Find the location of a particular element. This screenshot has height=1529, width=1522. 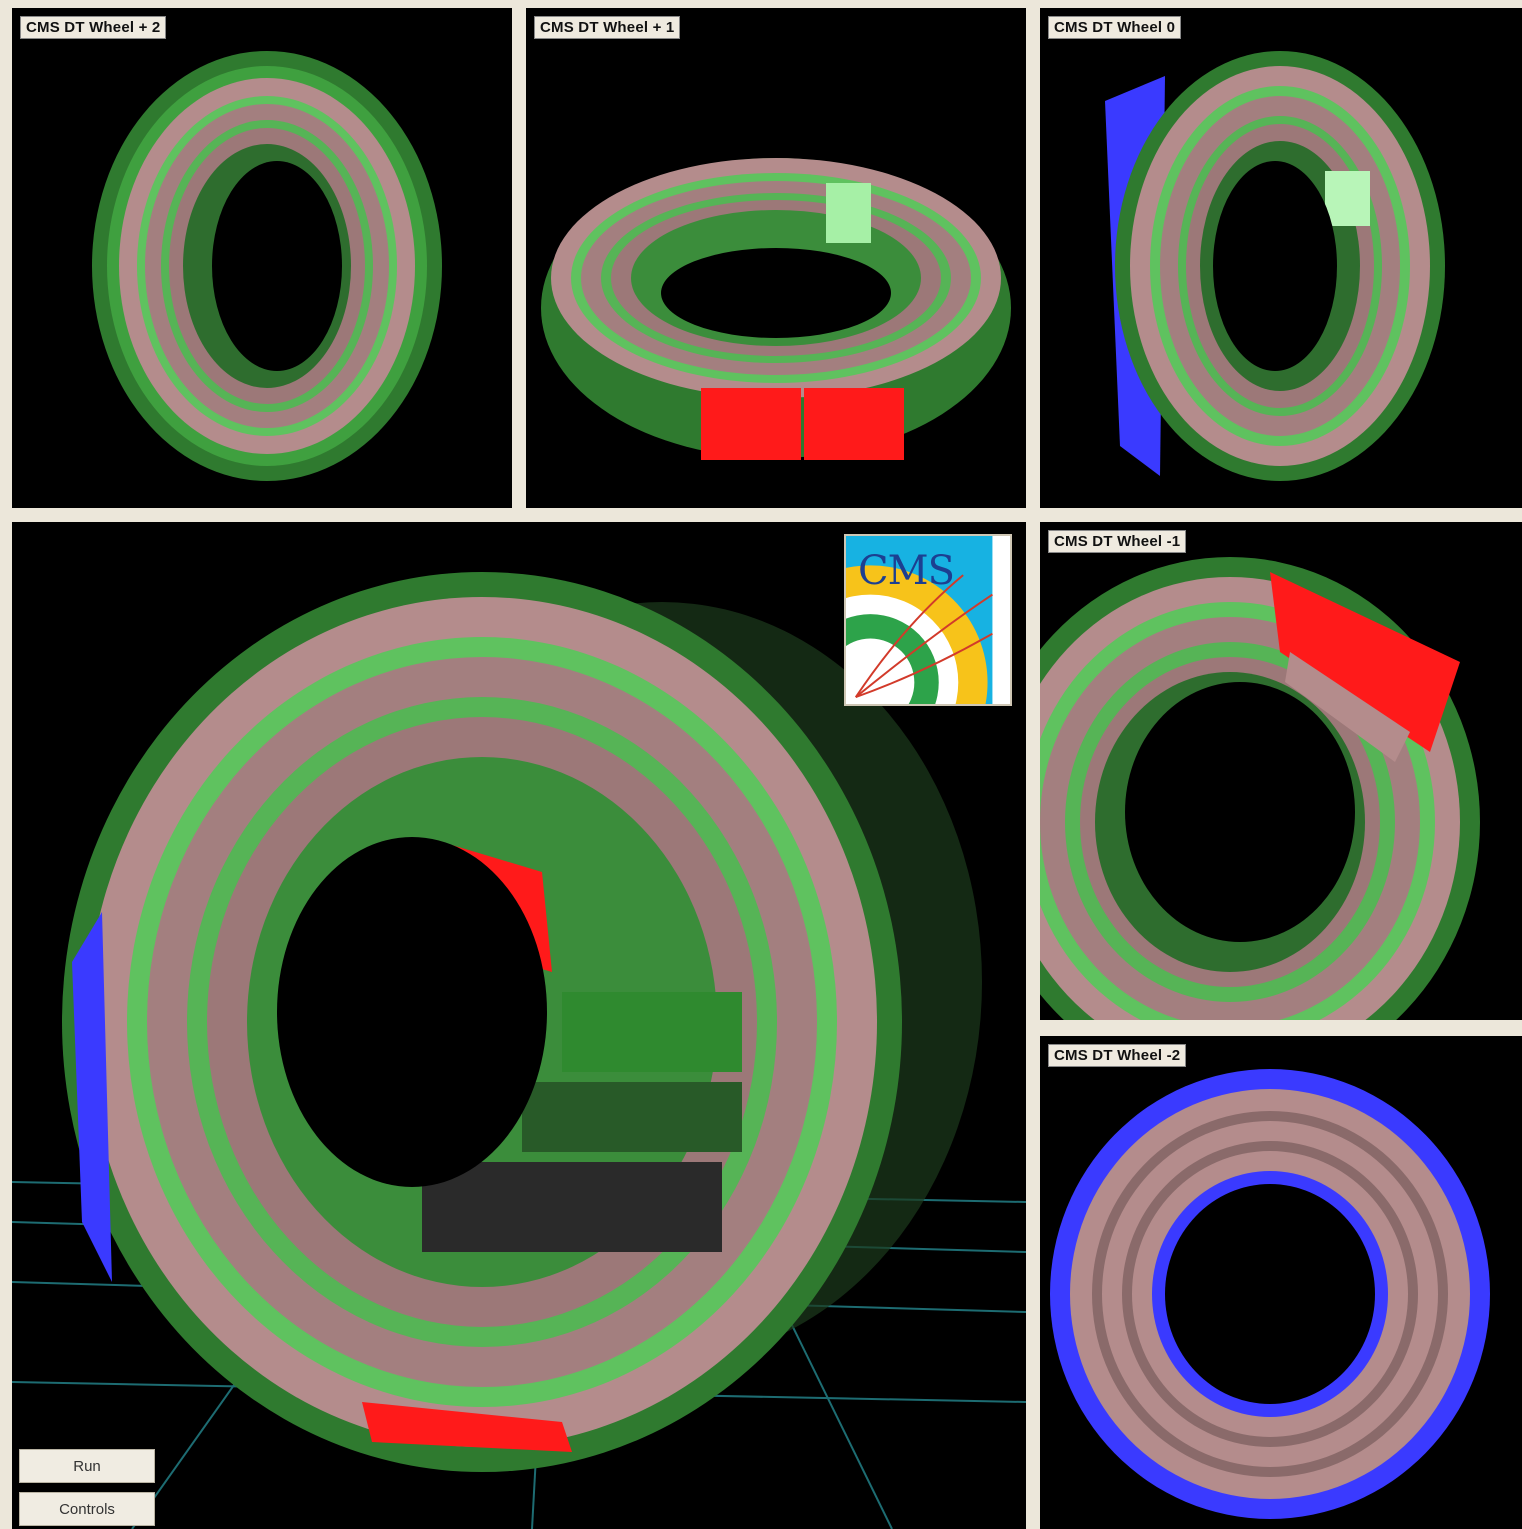

wheel-minus1-view: CMS DT Wheel -1 is located at coordinates (1281, 771).